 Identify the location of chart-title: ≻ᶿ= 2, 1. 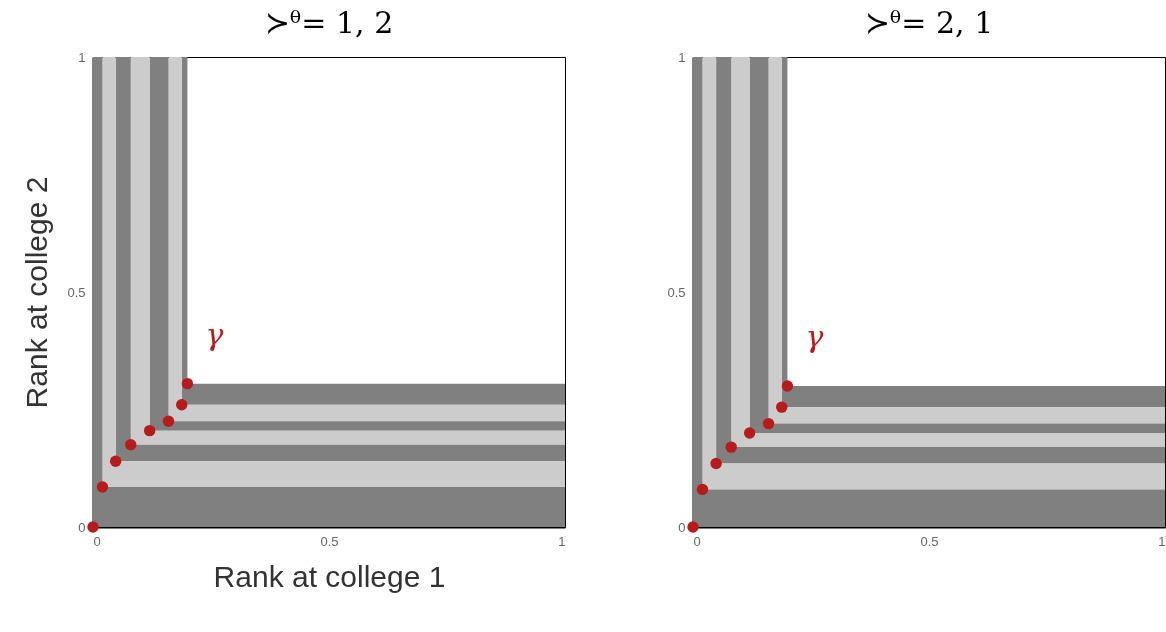
(929, 22).